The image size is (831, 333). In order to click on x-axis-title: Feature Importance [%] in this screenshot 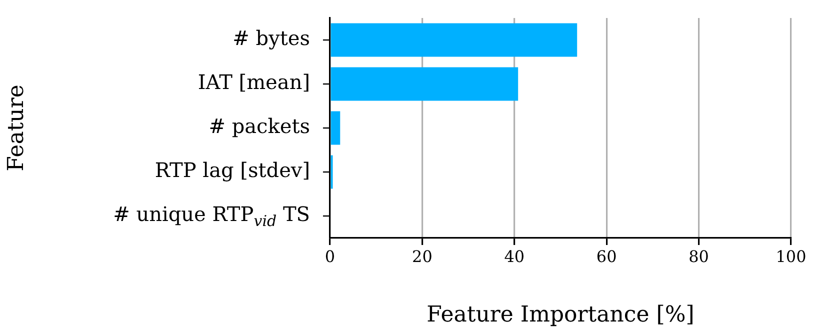, I will do `click(560, 315)`.